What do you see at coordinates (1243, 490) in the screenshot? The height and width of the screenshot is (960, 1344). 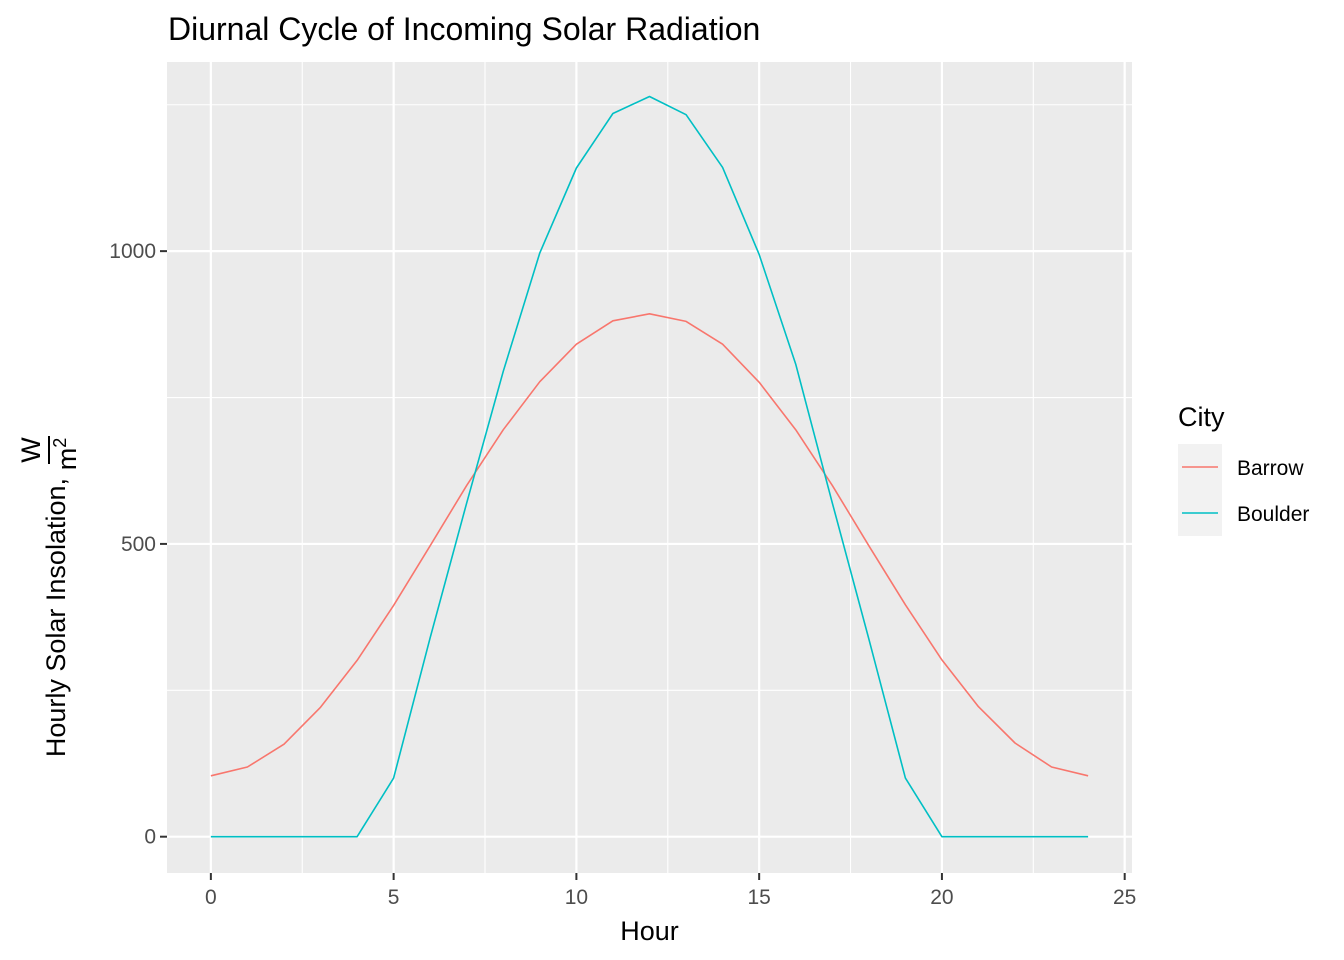 I see `legend-items: Barrow Boulder` at bounding box center [1243, 490].